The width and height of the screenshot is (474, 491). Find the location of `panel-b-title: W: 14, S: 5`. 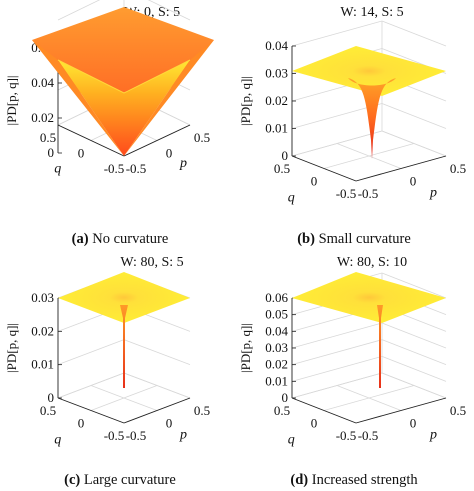

panel-b-title: W: 14, S: 5 is located at coordinates (371, 12).